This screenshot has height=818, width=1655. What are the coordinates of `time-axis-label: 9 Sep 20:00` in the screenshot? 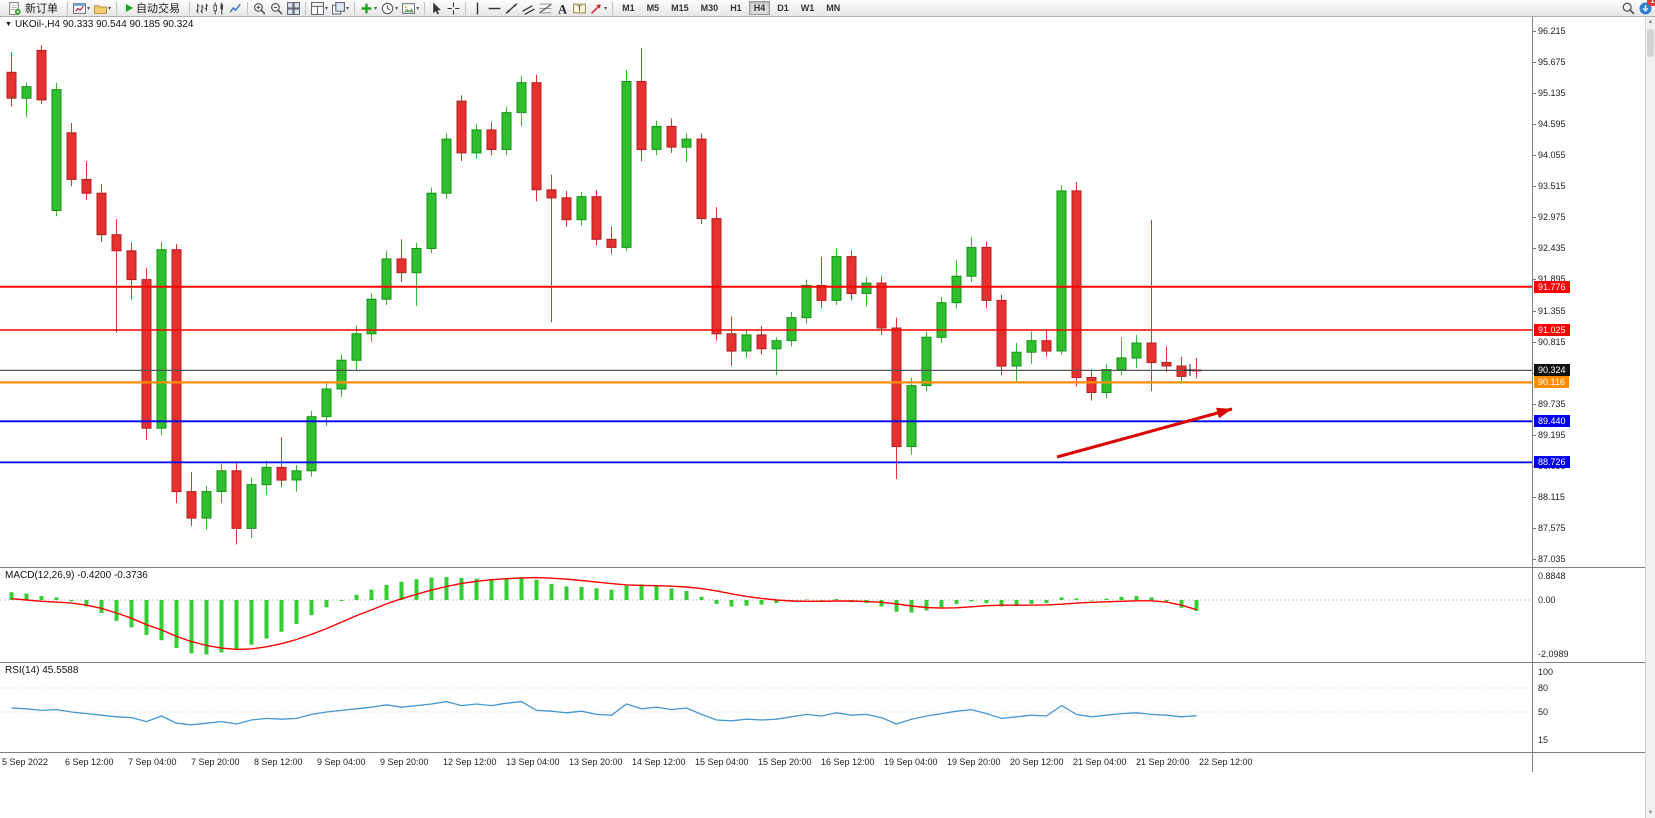 It's located at (404, 762).